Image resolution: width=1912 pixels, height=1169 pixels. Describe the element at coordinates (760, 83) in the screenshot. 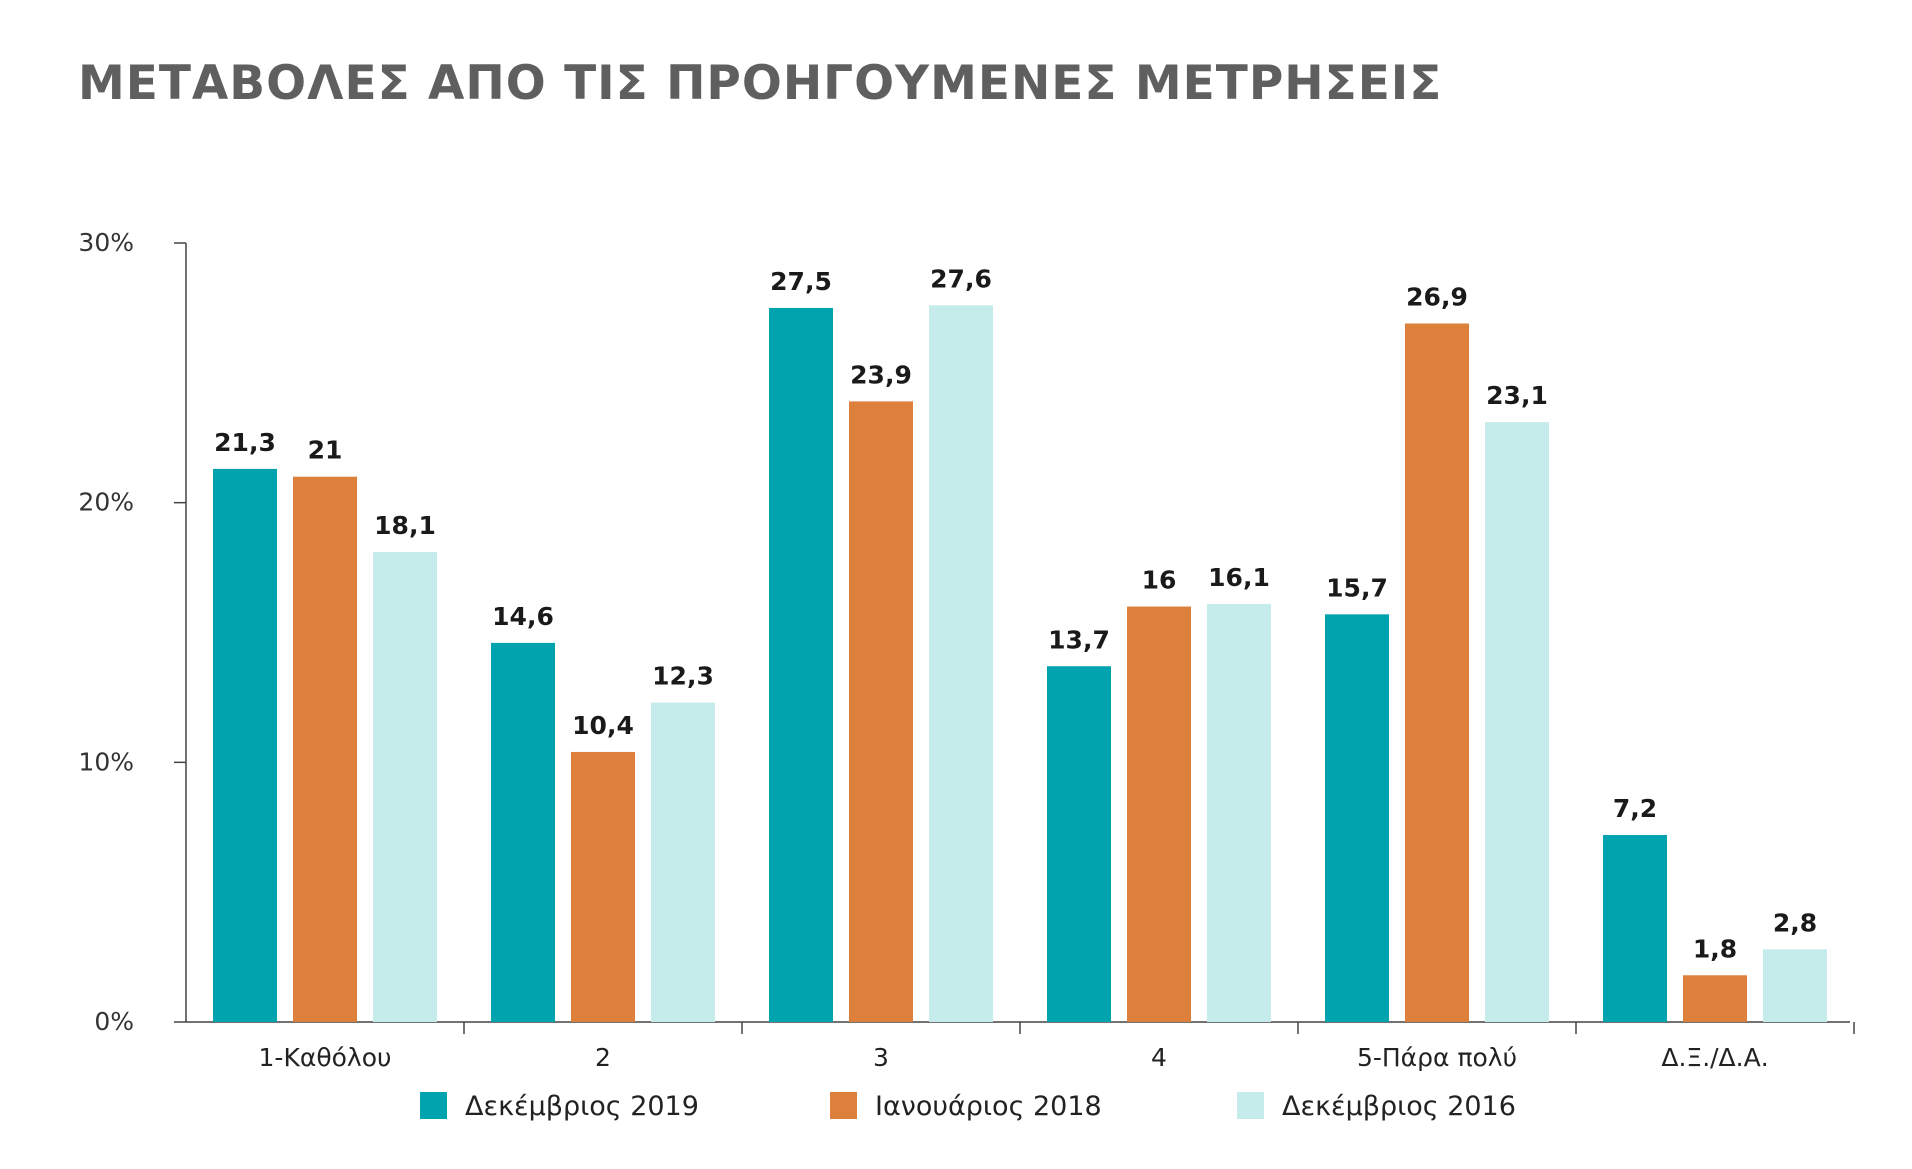

I see `chart-title: ΜΕΤΑΒΟΛΕΣ ΑΠΟ ΤΙΣ ΠΡΟΗΓΟΥΜΕΝΕΣ ΜΕΤΡΗΣΕΙΣ` at that location.